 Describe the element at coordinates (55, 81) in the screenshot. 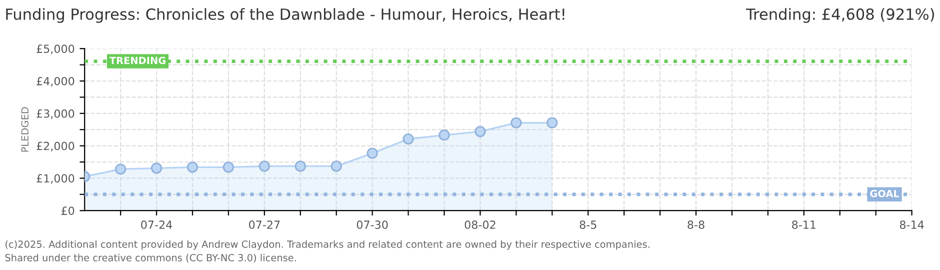

I see `y-tick-label: £4,000` at that location.